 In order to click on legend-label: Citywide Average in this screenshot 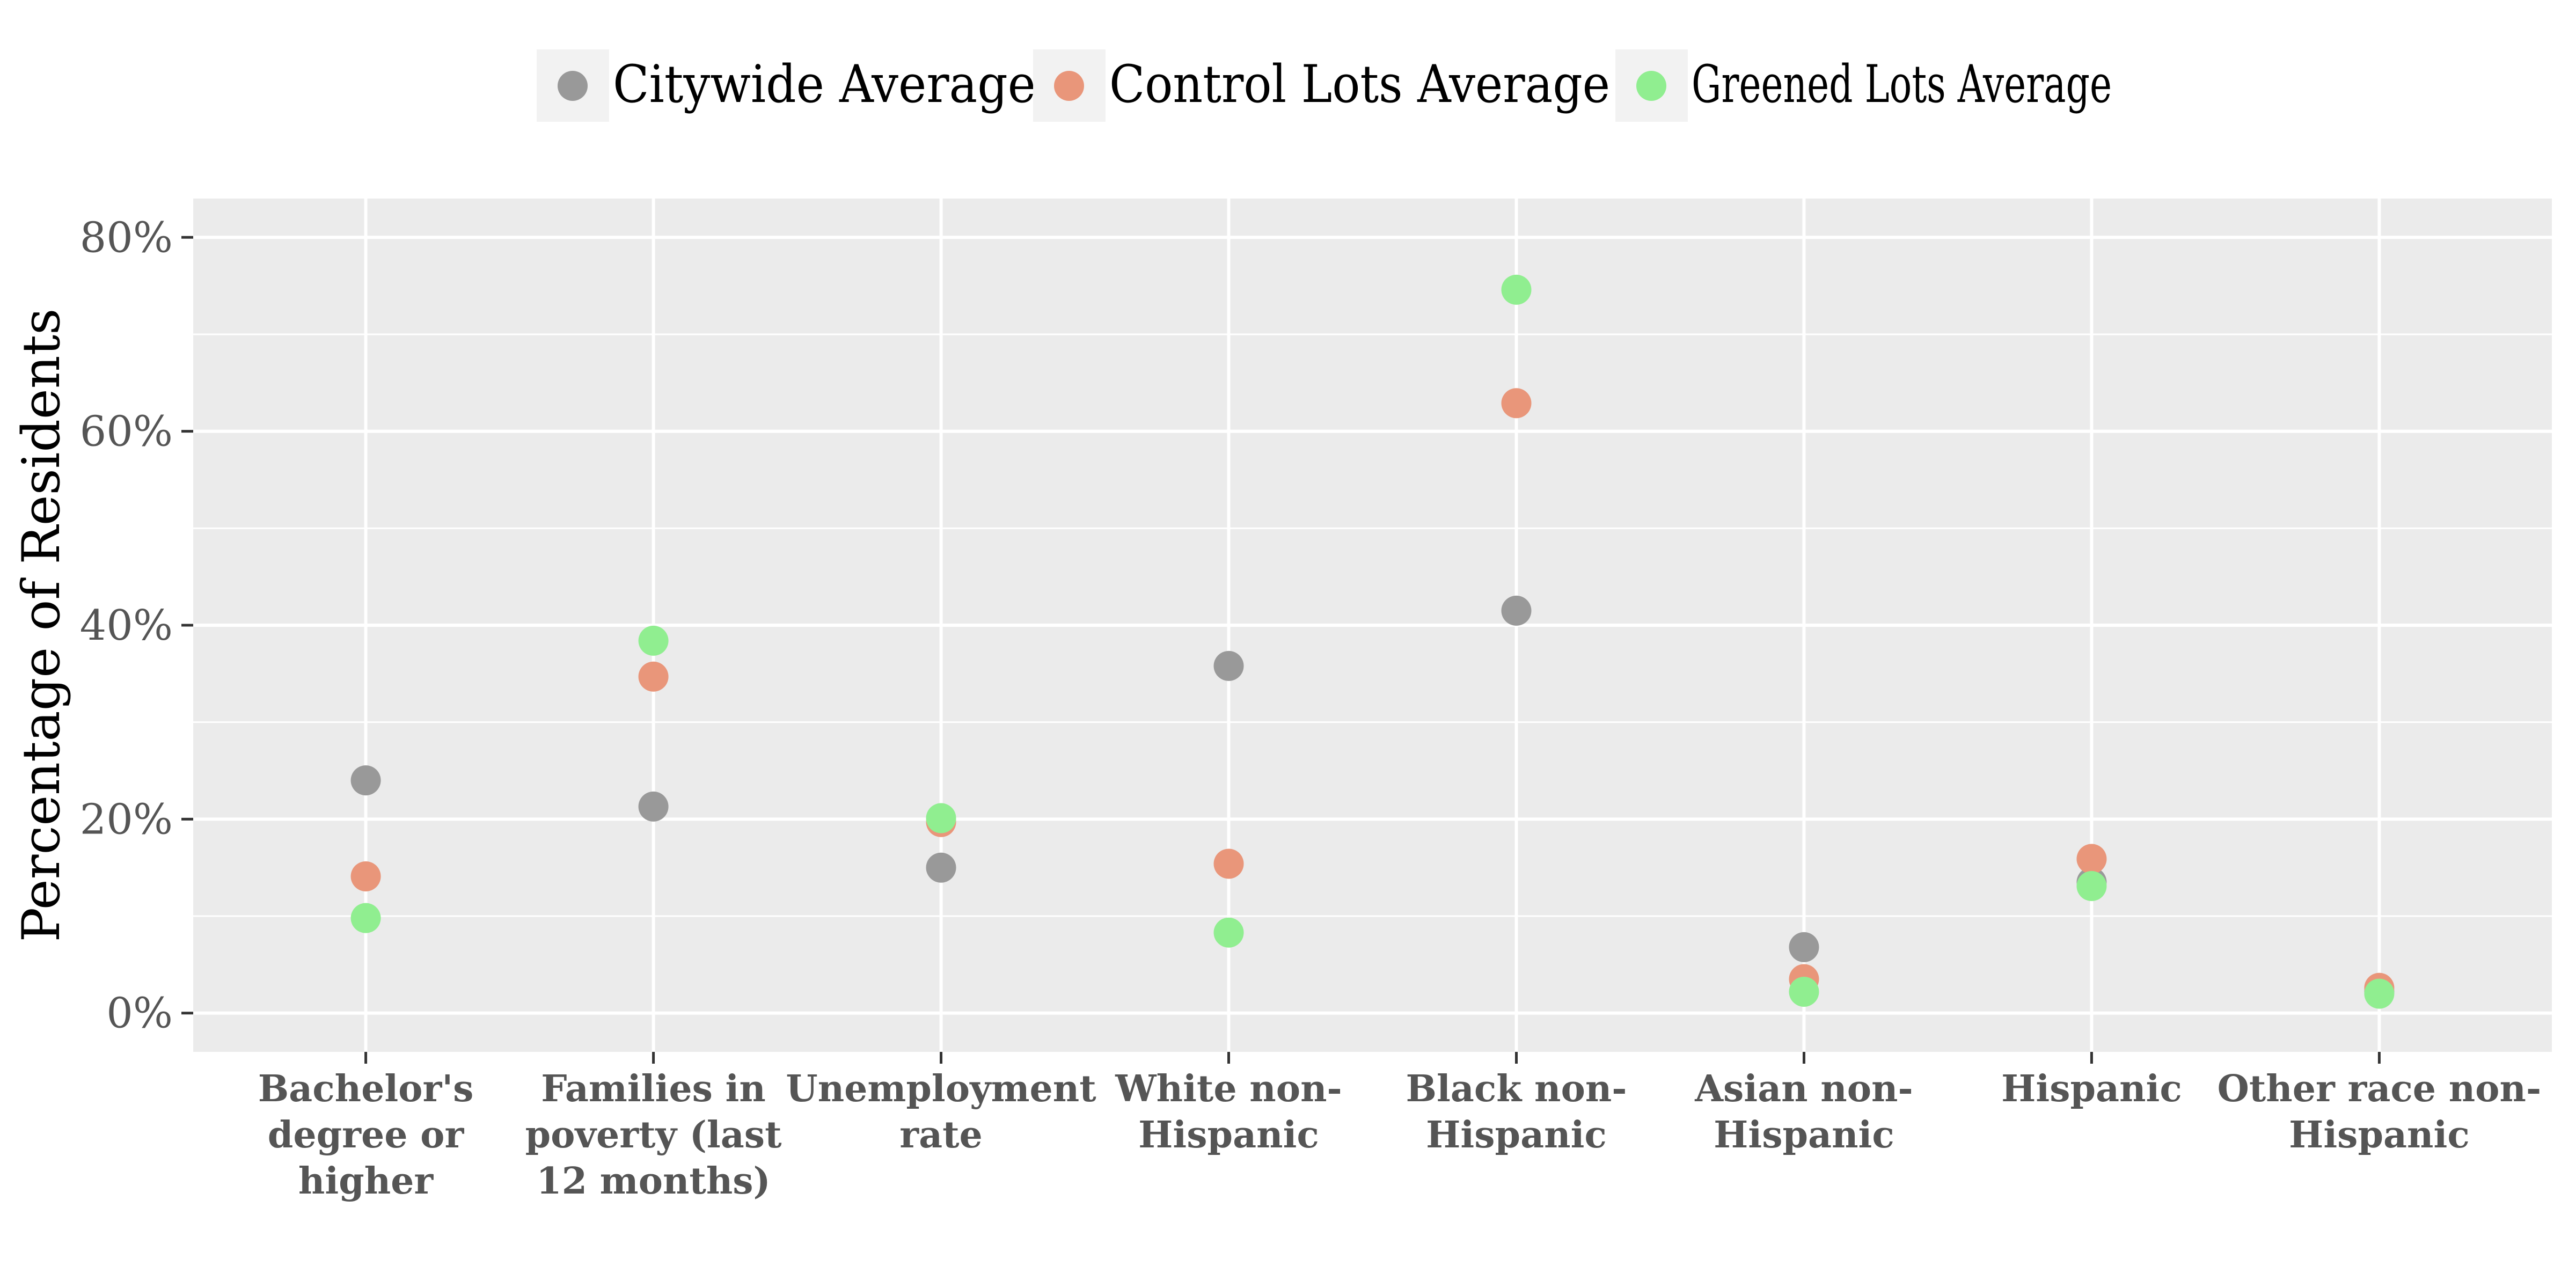, I will do `click(824, 84)`.